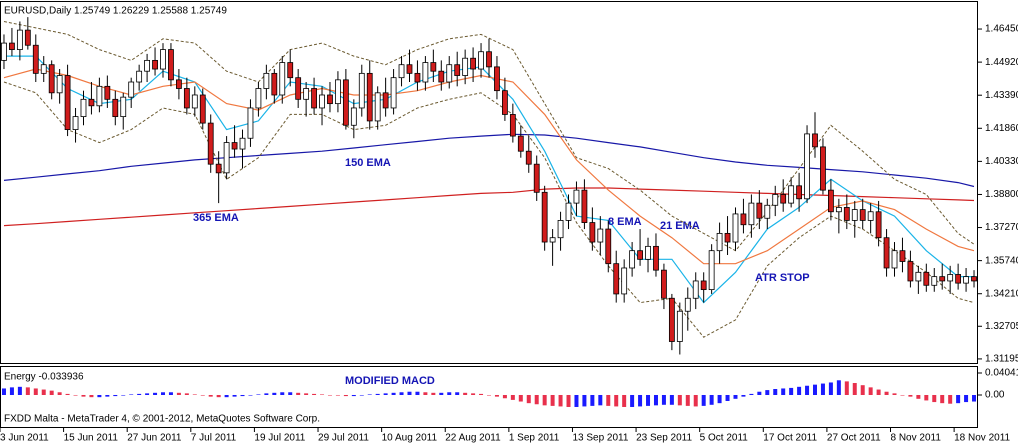  Describe the element at coordinates (279, 438) in the screenshot. I see `x-tick-label: 19 Jul 2011` at that location.